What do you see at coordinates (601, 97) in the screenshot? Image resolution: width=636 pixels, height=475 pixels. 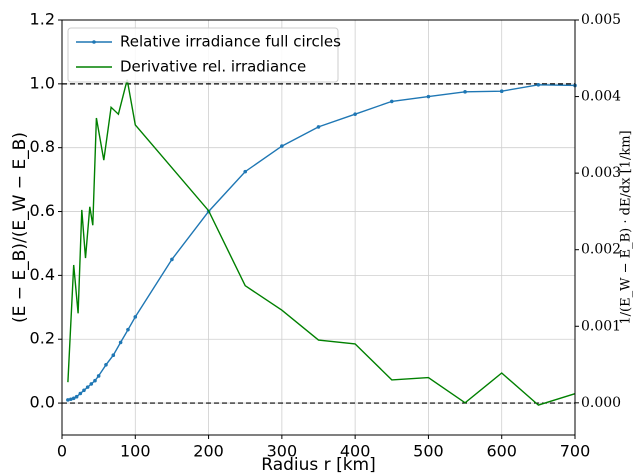 I see `y2-tick-label: 0.004` at bounding box center [601, 97].